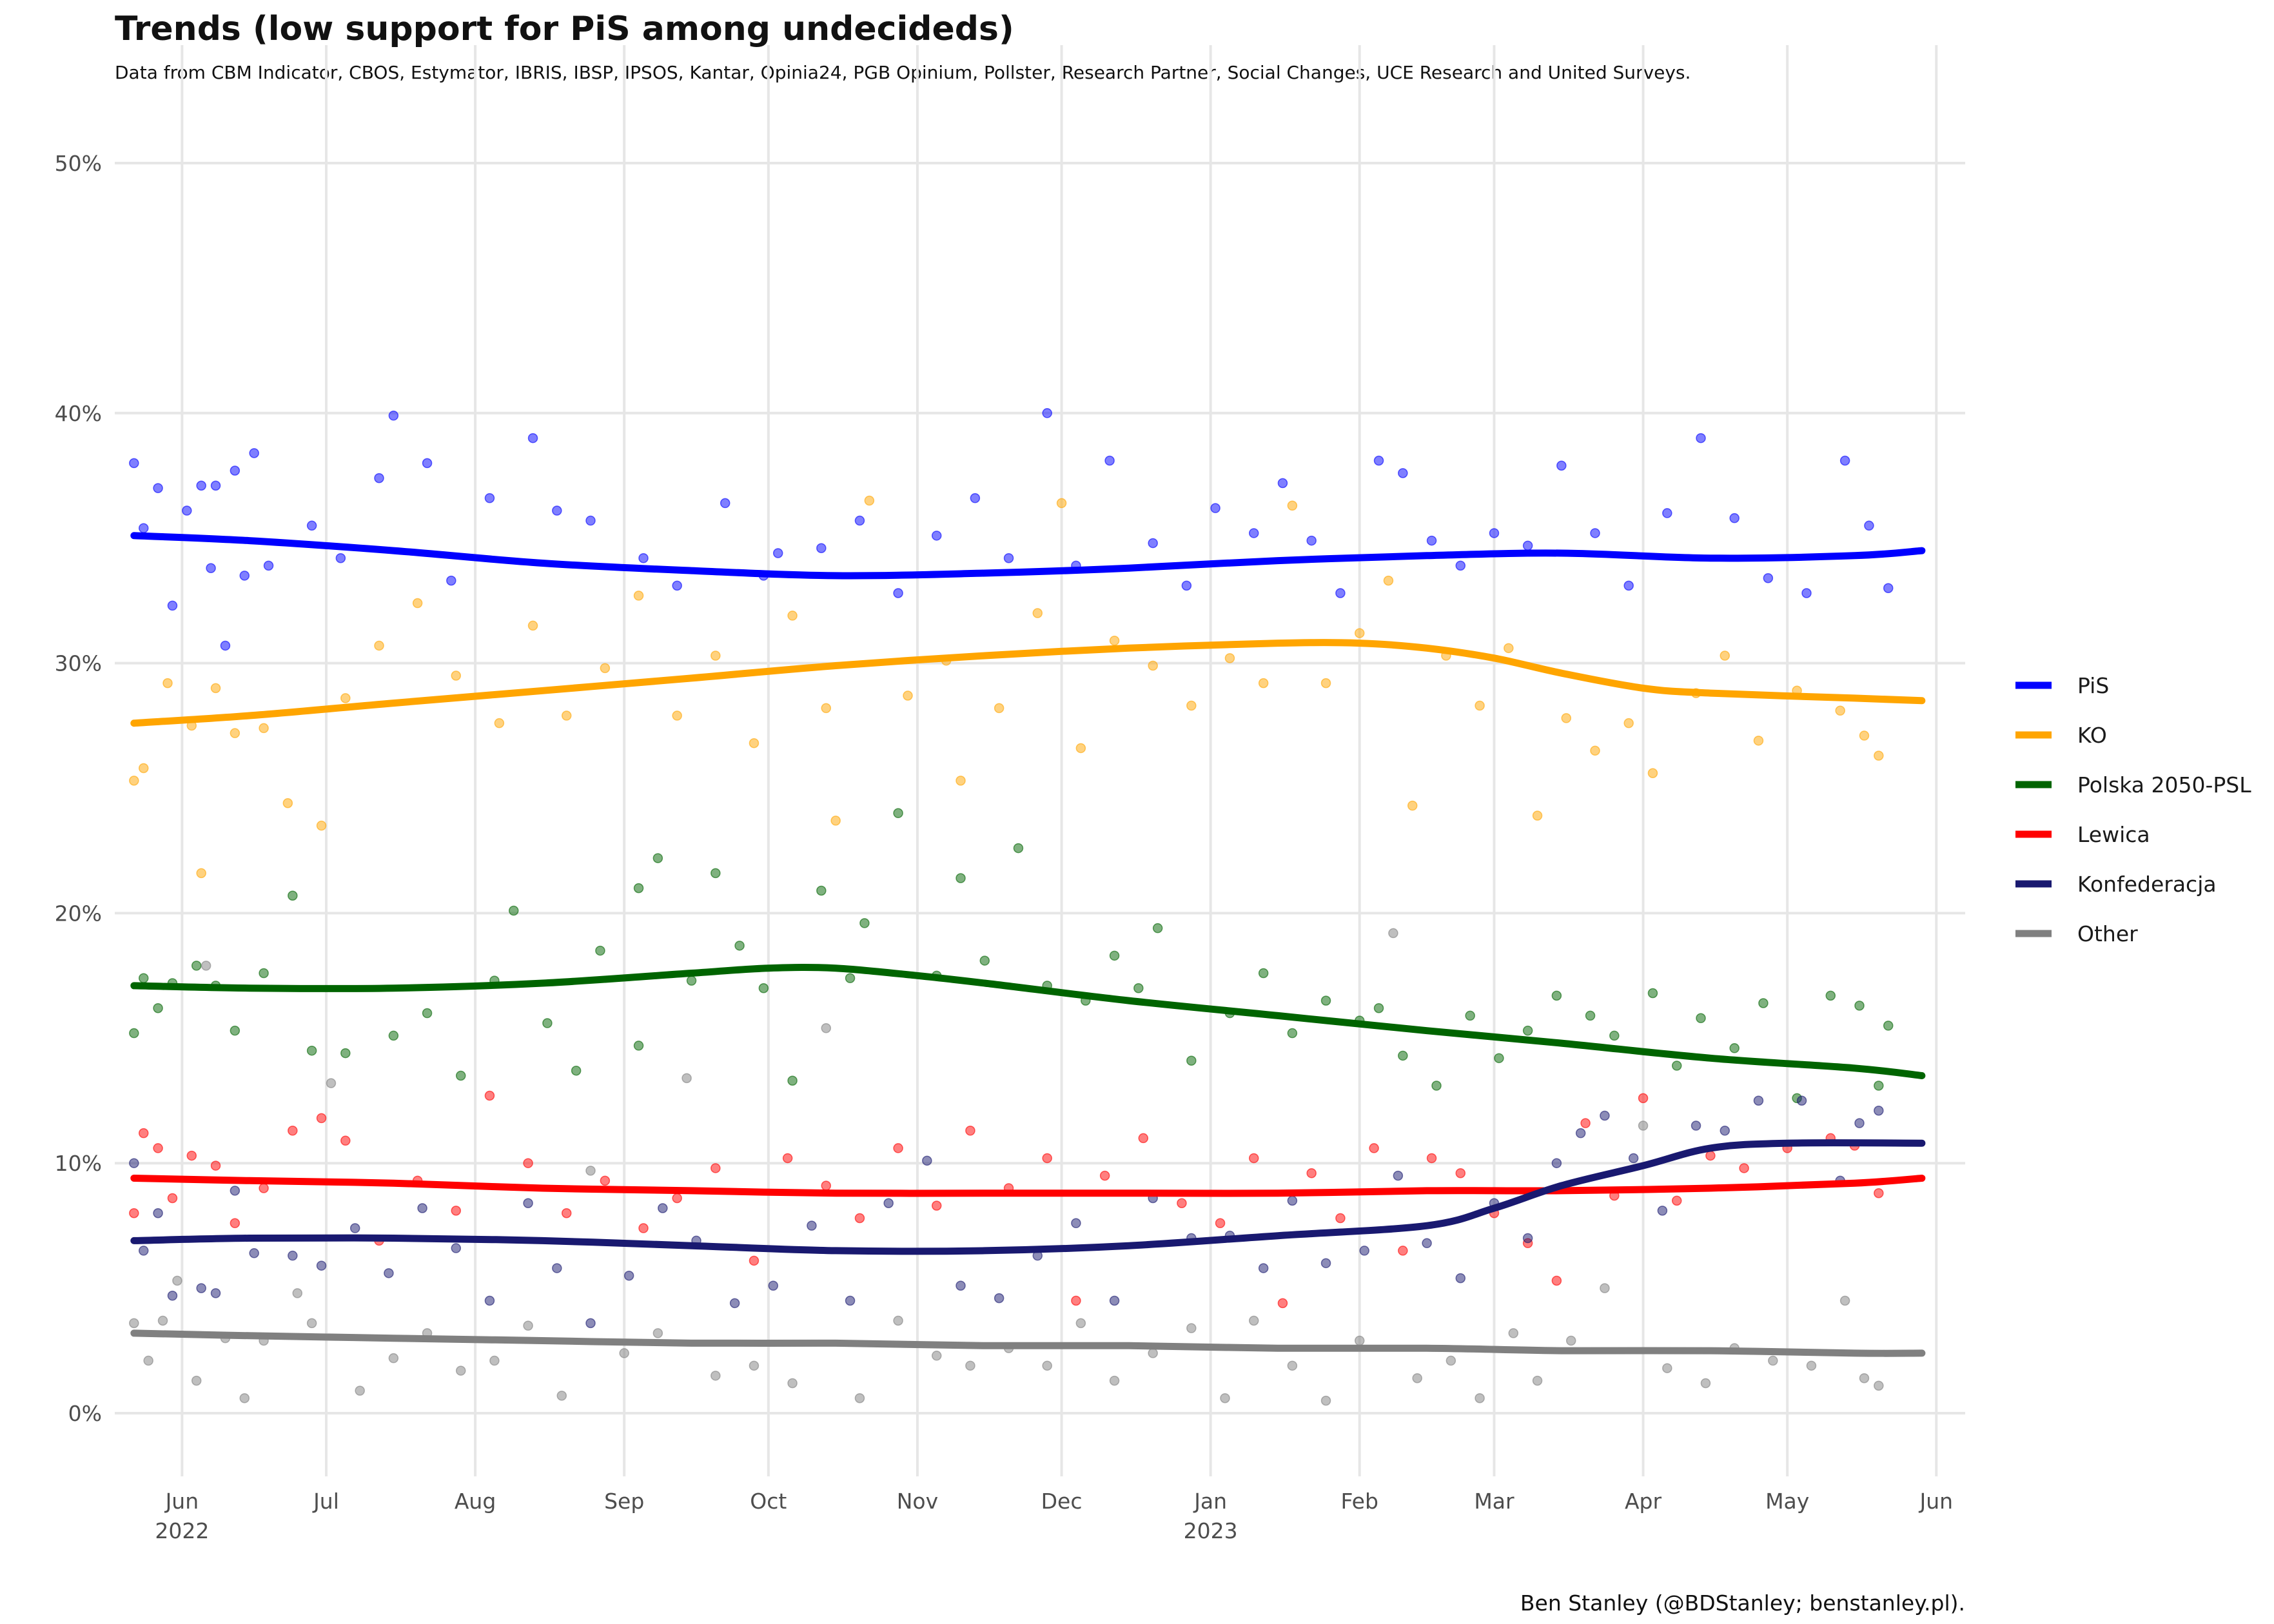 The image size is (2274, 1624). What do you see at coordinates (917, 1502) in the screenshot?
I see `x-tick-label: Nov` at bounding box center [917, 1502].